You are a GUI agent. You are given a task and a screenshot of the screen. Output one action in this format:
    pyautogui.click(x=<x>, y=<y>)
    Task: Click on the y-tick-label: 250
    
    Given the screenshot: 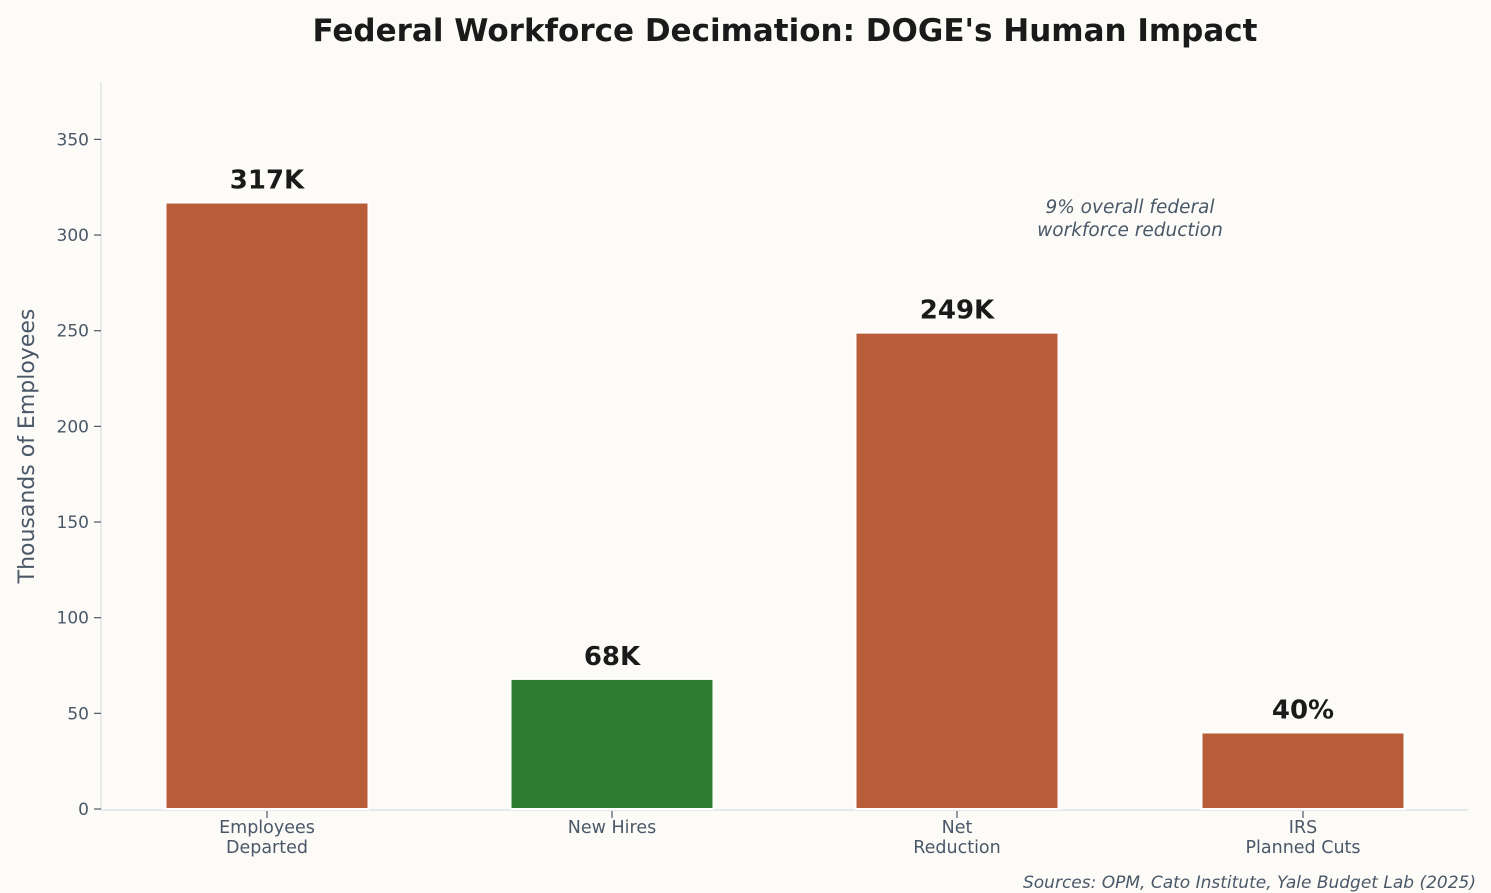 What is the action you would take?
    pyautogui.click(x=73, y=332)
    